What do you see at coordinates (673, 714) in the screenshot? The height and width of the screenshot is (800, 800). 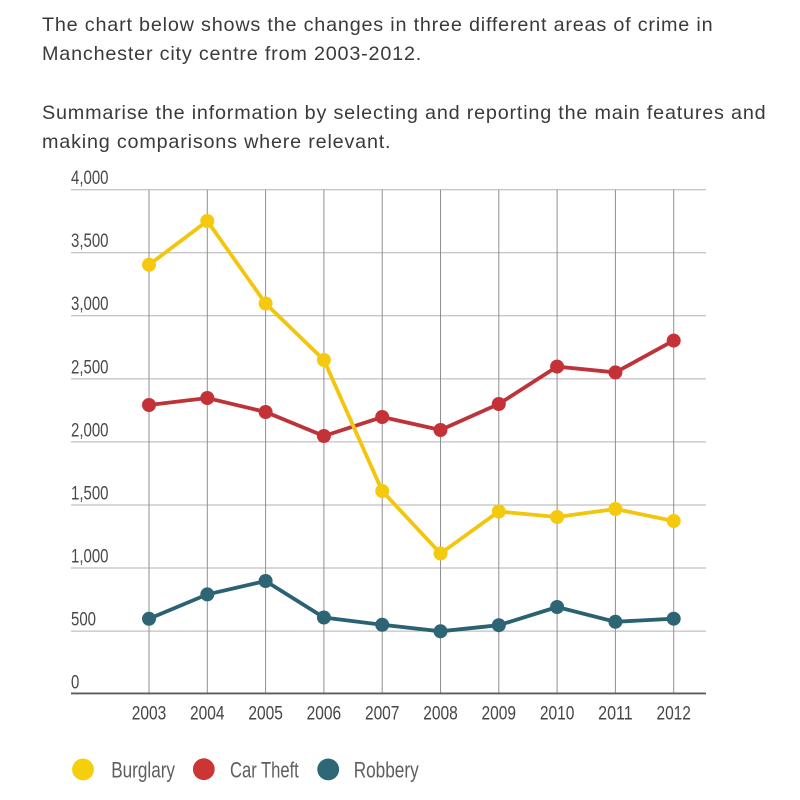 I see `svg-text: 2012` at bounding box center [673, 714].